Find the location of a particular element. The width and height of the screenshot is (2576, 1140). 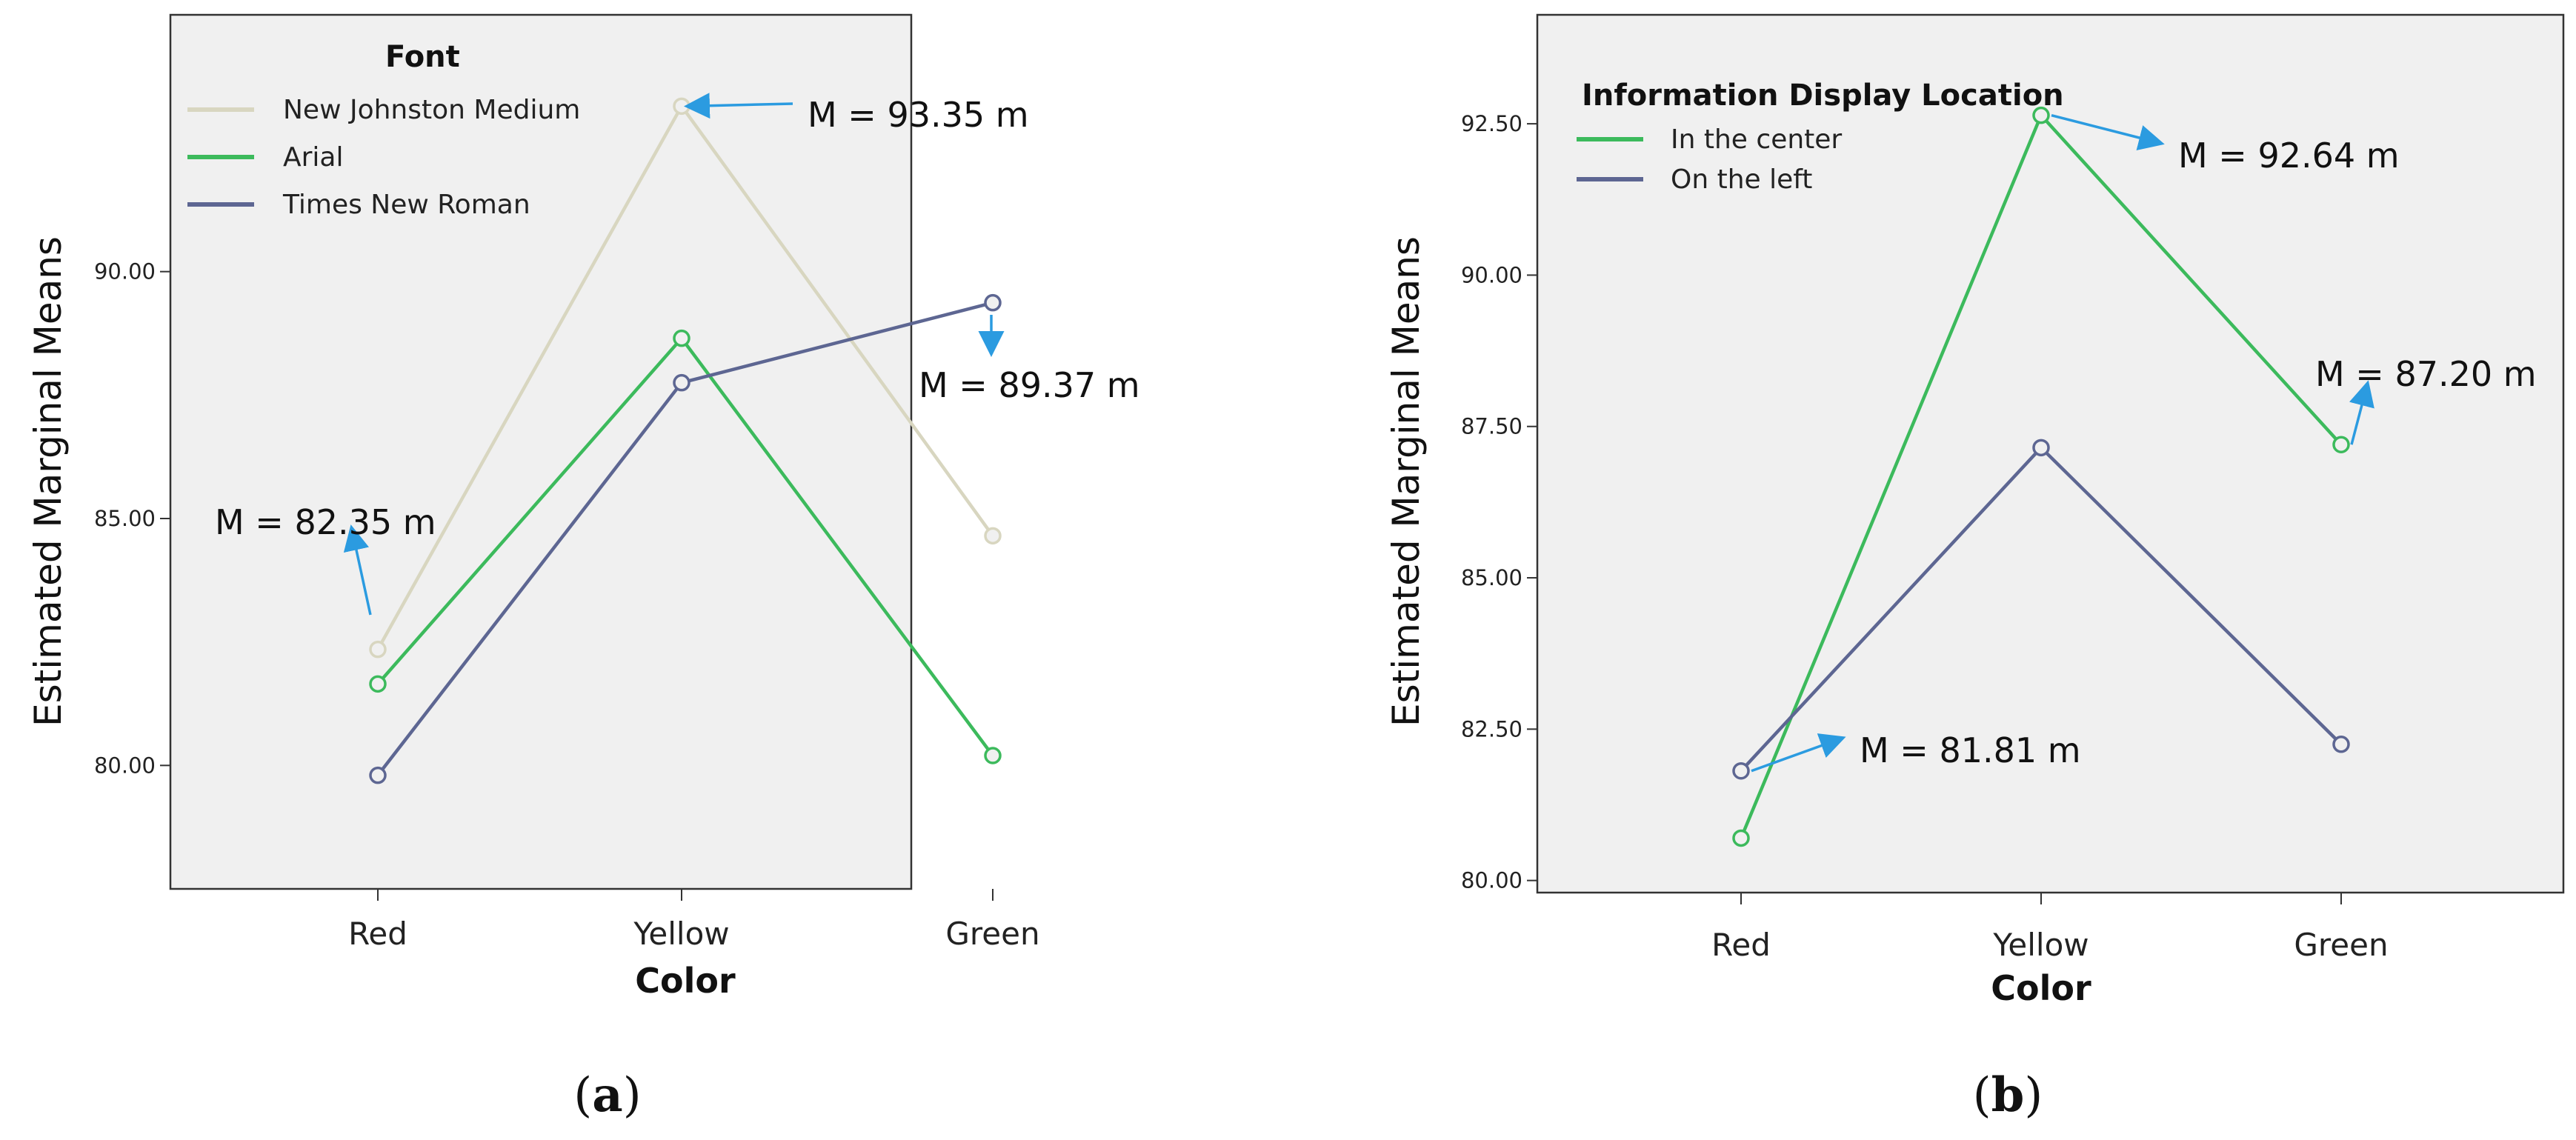

legend-label: Arial is located at coordinates (313, 157).